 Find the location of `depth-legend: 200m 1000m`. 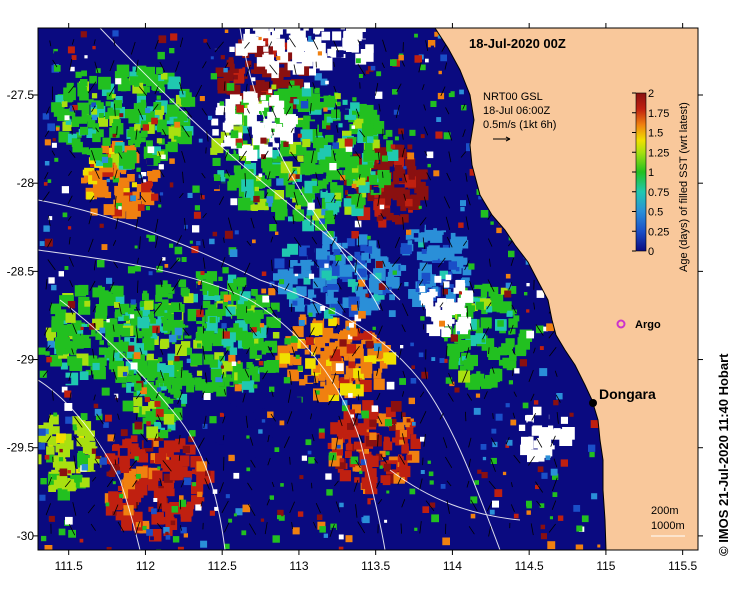

depth-legend: 200m 1000m is located at coordinates (668, 521).